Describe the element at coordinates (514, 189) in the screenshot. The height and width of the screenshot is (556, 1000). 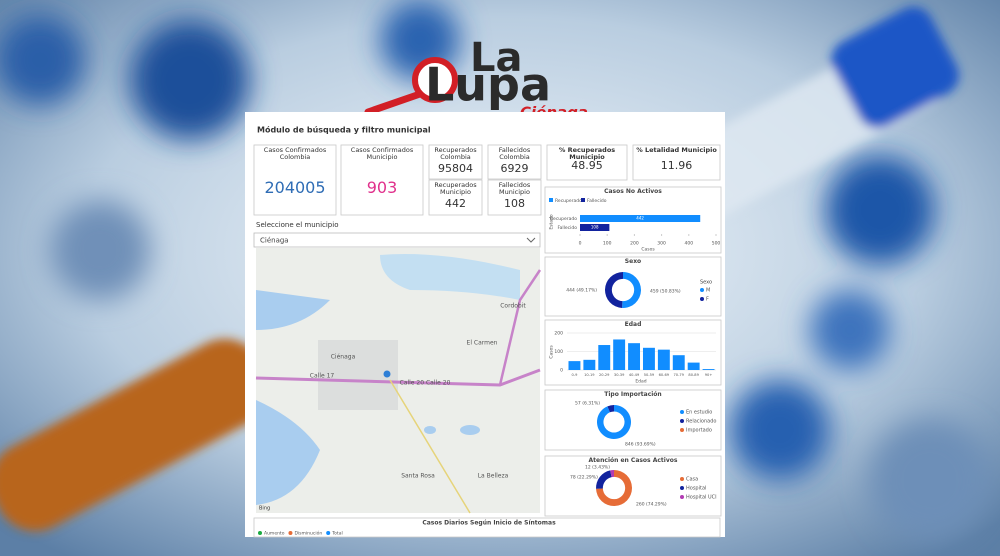
I see `kpi-label: Fallecidos Municipio` at that location.